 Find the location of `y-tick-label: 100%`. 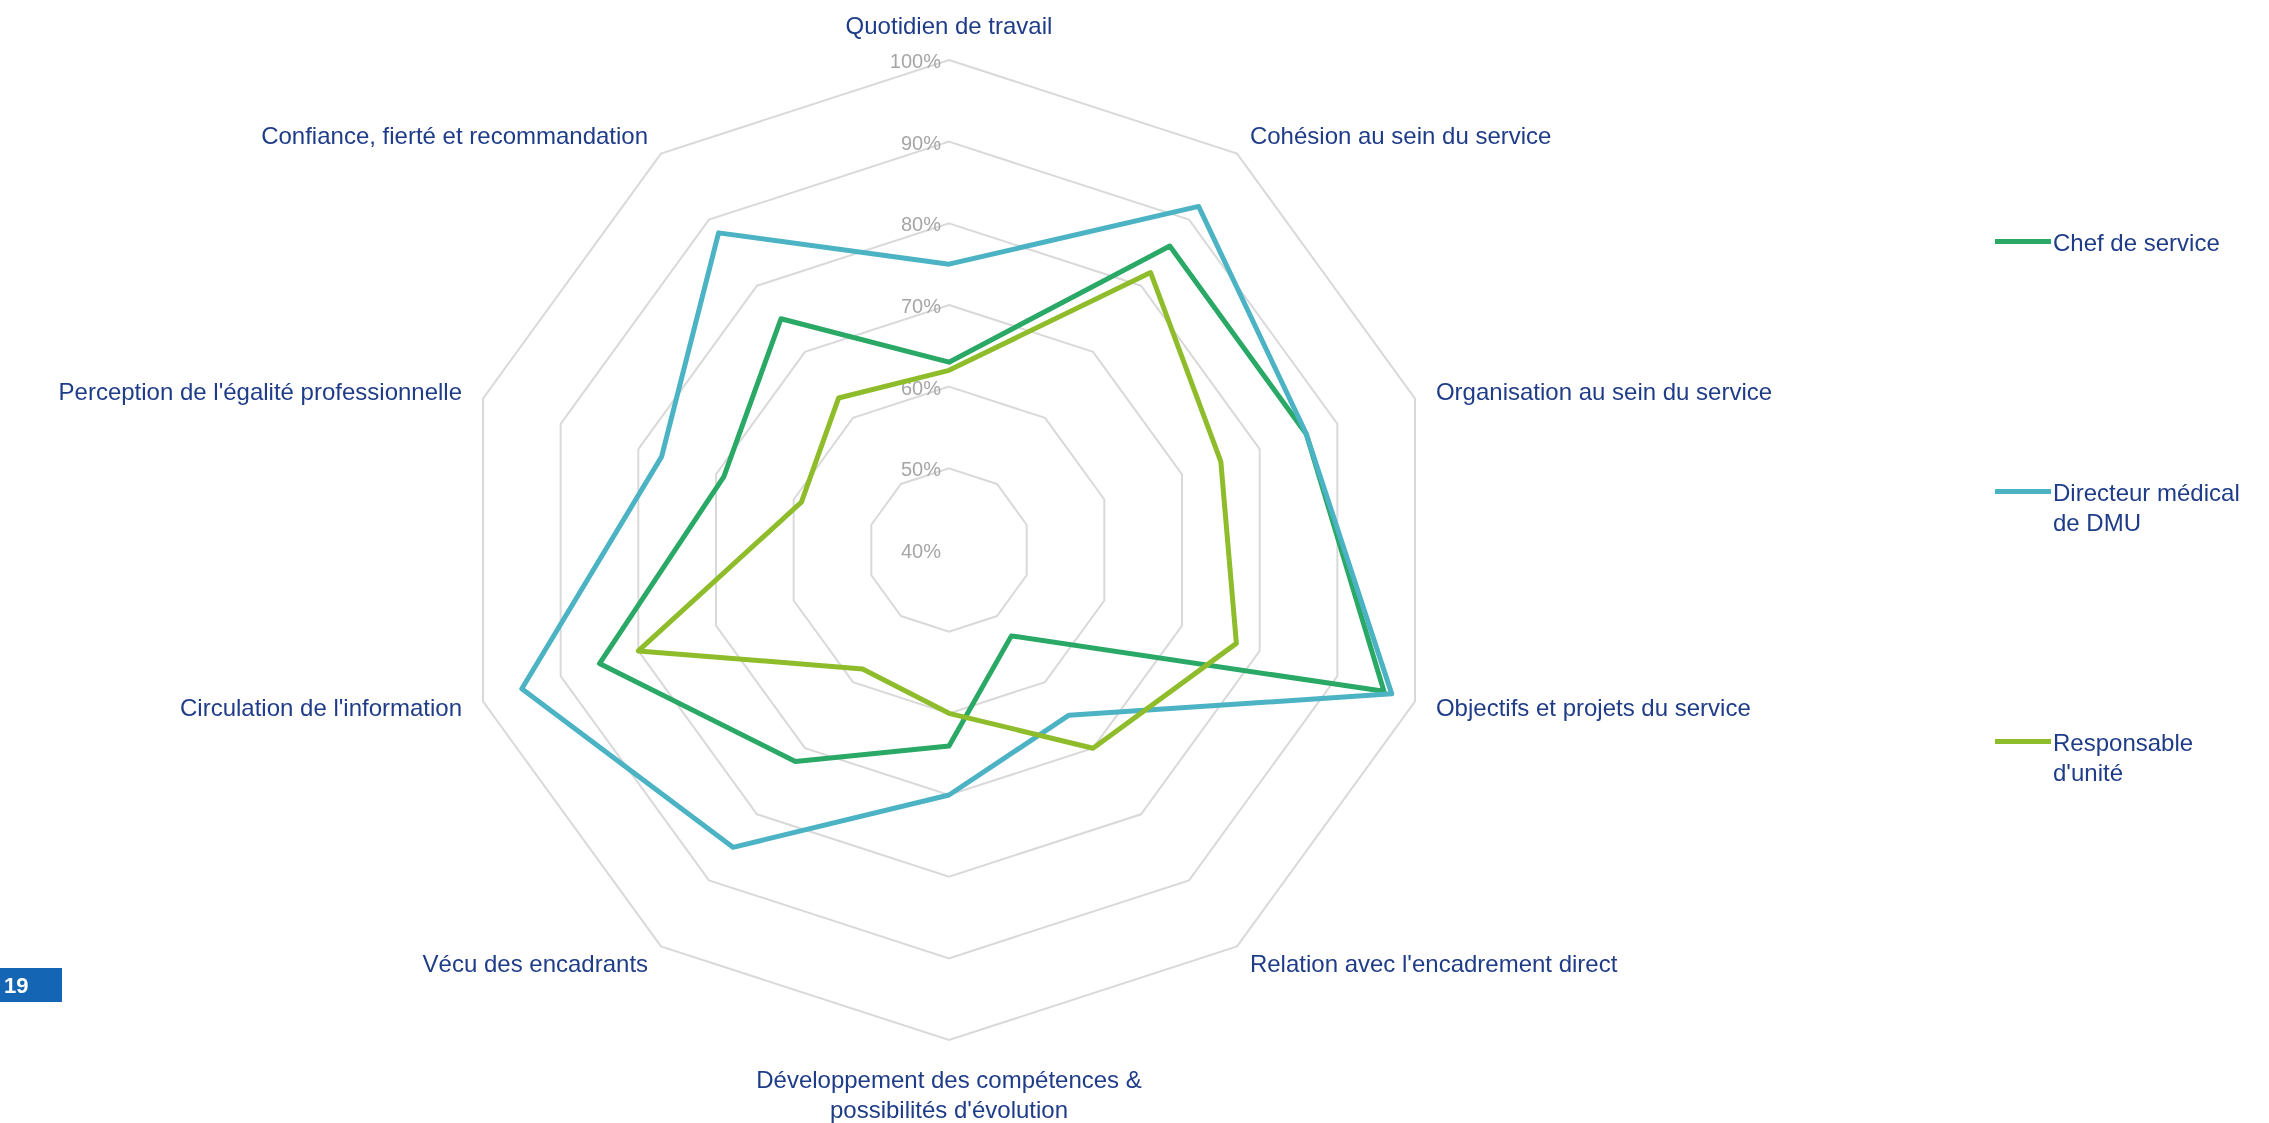

y-tick-label: 100% is located at coordinates (915, 61).